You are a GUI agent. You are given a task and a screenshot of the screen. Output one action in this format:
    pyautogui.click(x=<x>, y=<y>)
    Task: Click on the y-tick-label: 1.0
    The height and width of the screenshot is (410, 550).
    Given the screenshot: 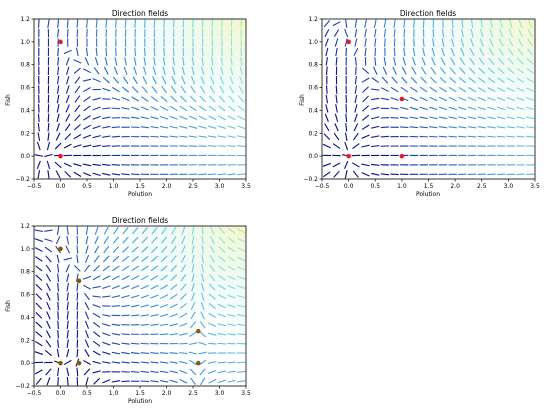 What is the action you would take?
    pyautogui.click(x=313, y=42)
    